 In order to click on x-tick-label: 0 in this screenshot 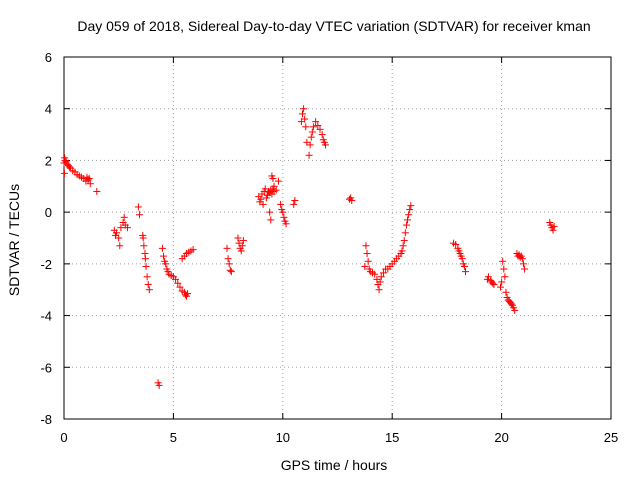, I will do `click(63, 437)`.